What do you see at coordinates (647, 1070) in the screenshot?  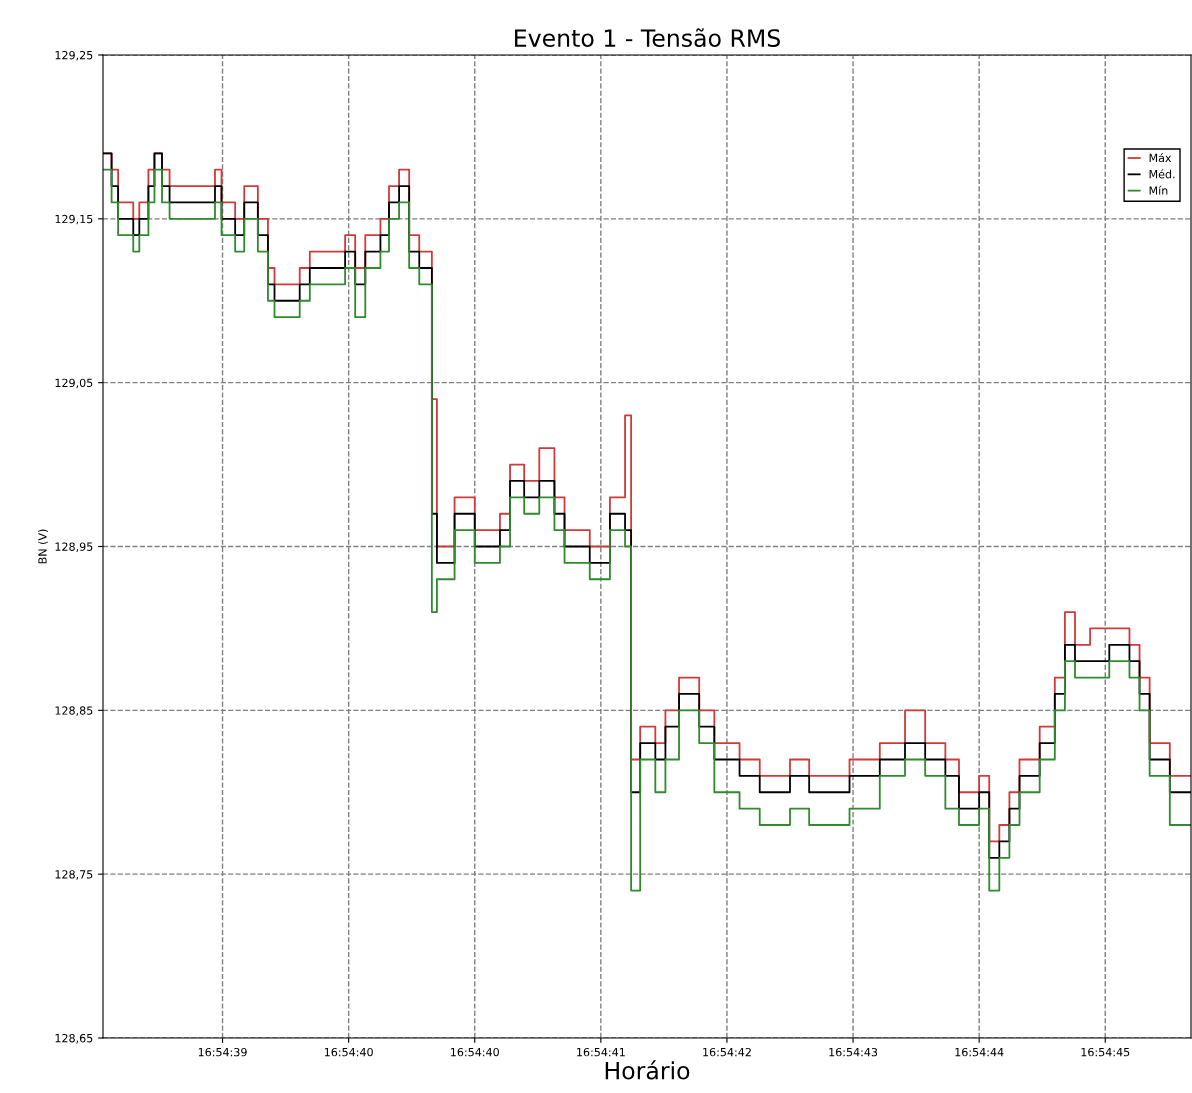 I see `x-axis-title: Horário` at bounding box center [647, 1070].